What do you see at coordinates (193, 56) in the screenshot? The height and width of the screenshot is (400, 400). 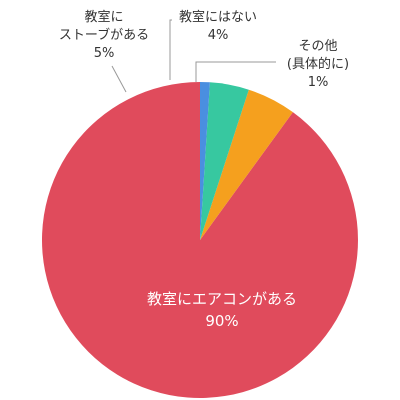 I see `leader-lines` at bounding box center [193, 56].